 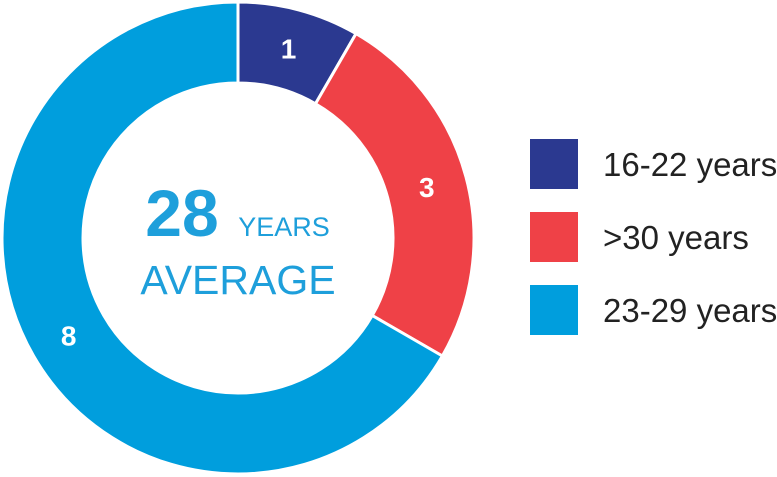 I want to click on legend-label: >30 years, so click(x=676, y=237).